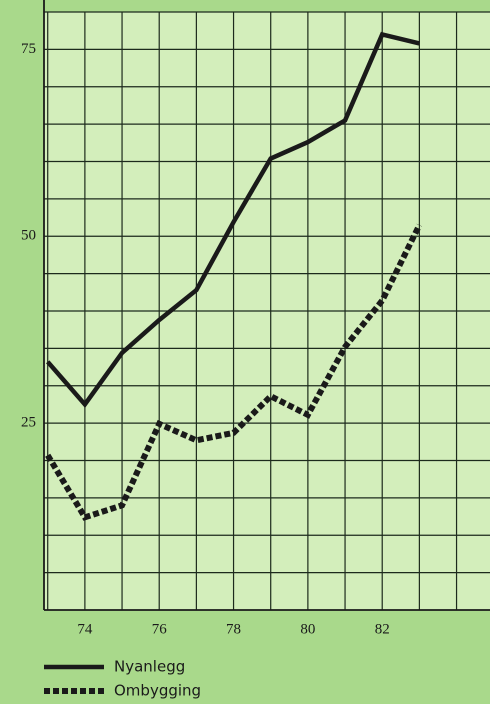 The height and width of the screenshot is (704, 490). I want to click on x-tick-label: 80, so click(307, 629).